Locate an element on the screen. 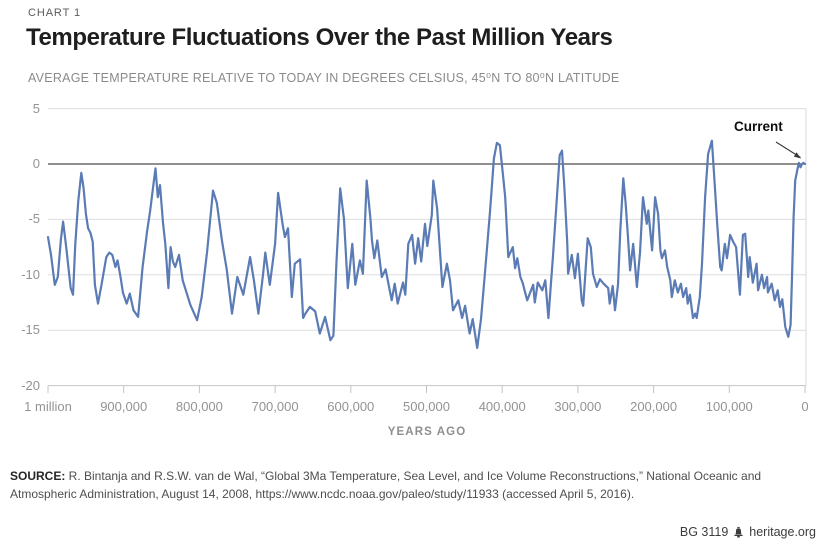 The height and width of the screenshot is (549, 825). x-tick-label: 300,000 is located at coordinates (578, 406).